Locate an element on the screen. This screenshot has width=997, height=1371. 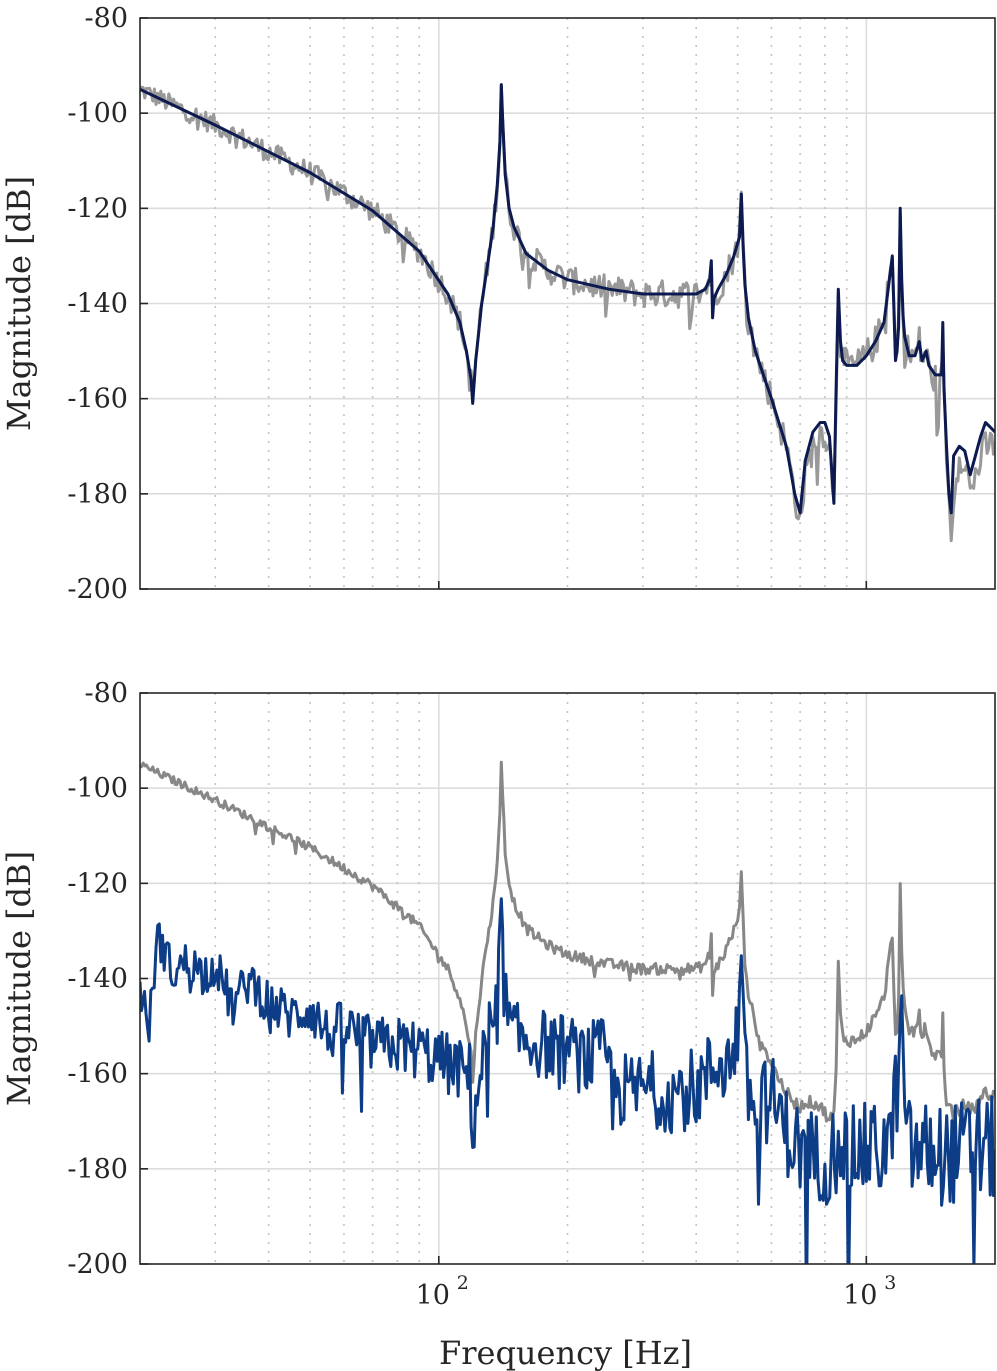
x-tick-exponent: 2 is located at coordinates (463, 1283).